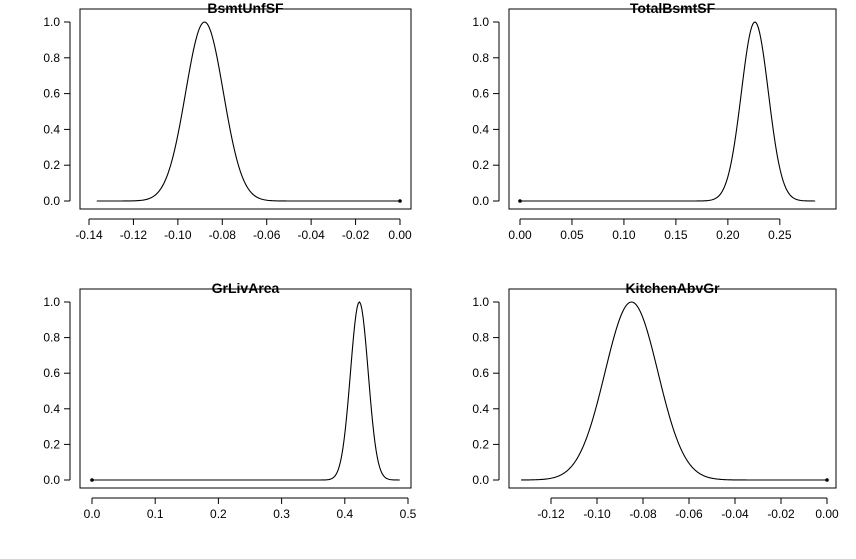  Describe the element at coordinates (572, 235) in the screenshot. I see `x-tick-label: 0.05` at that location.